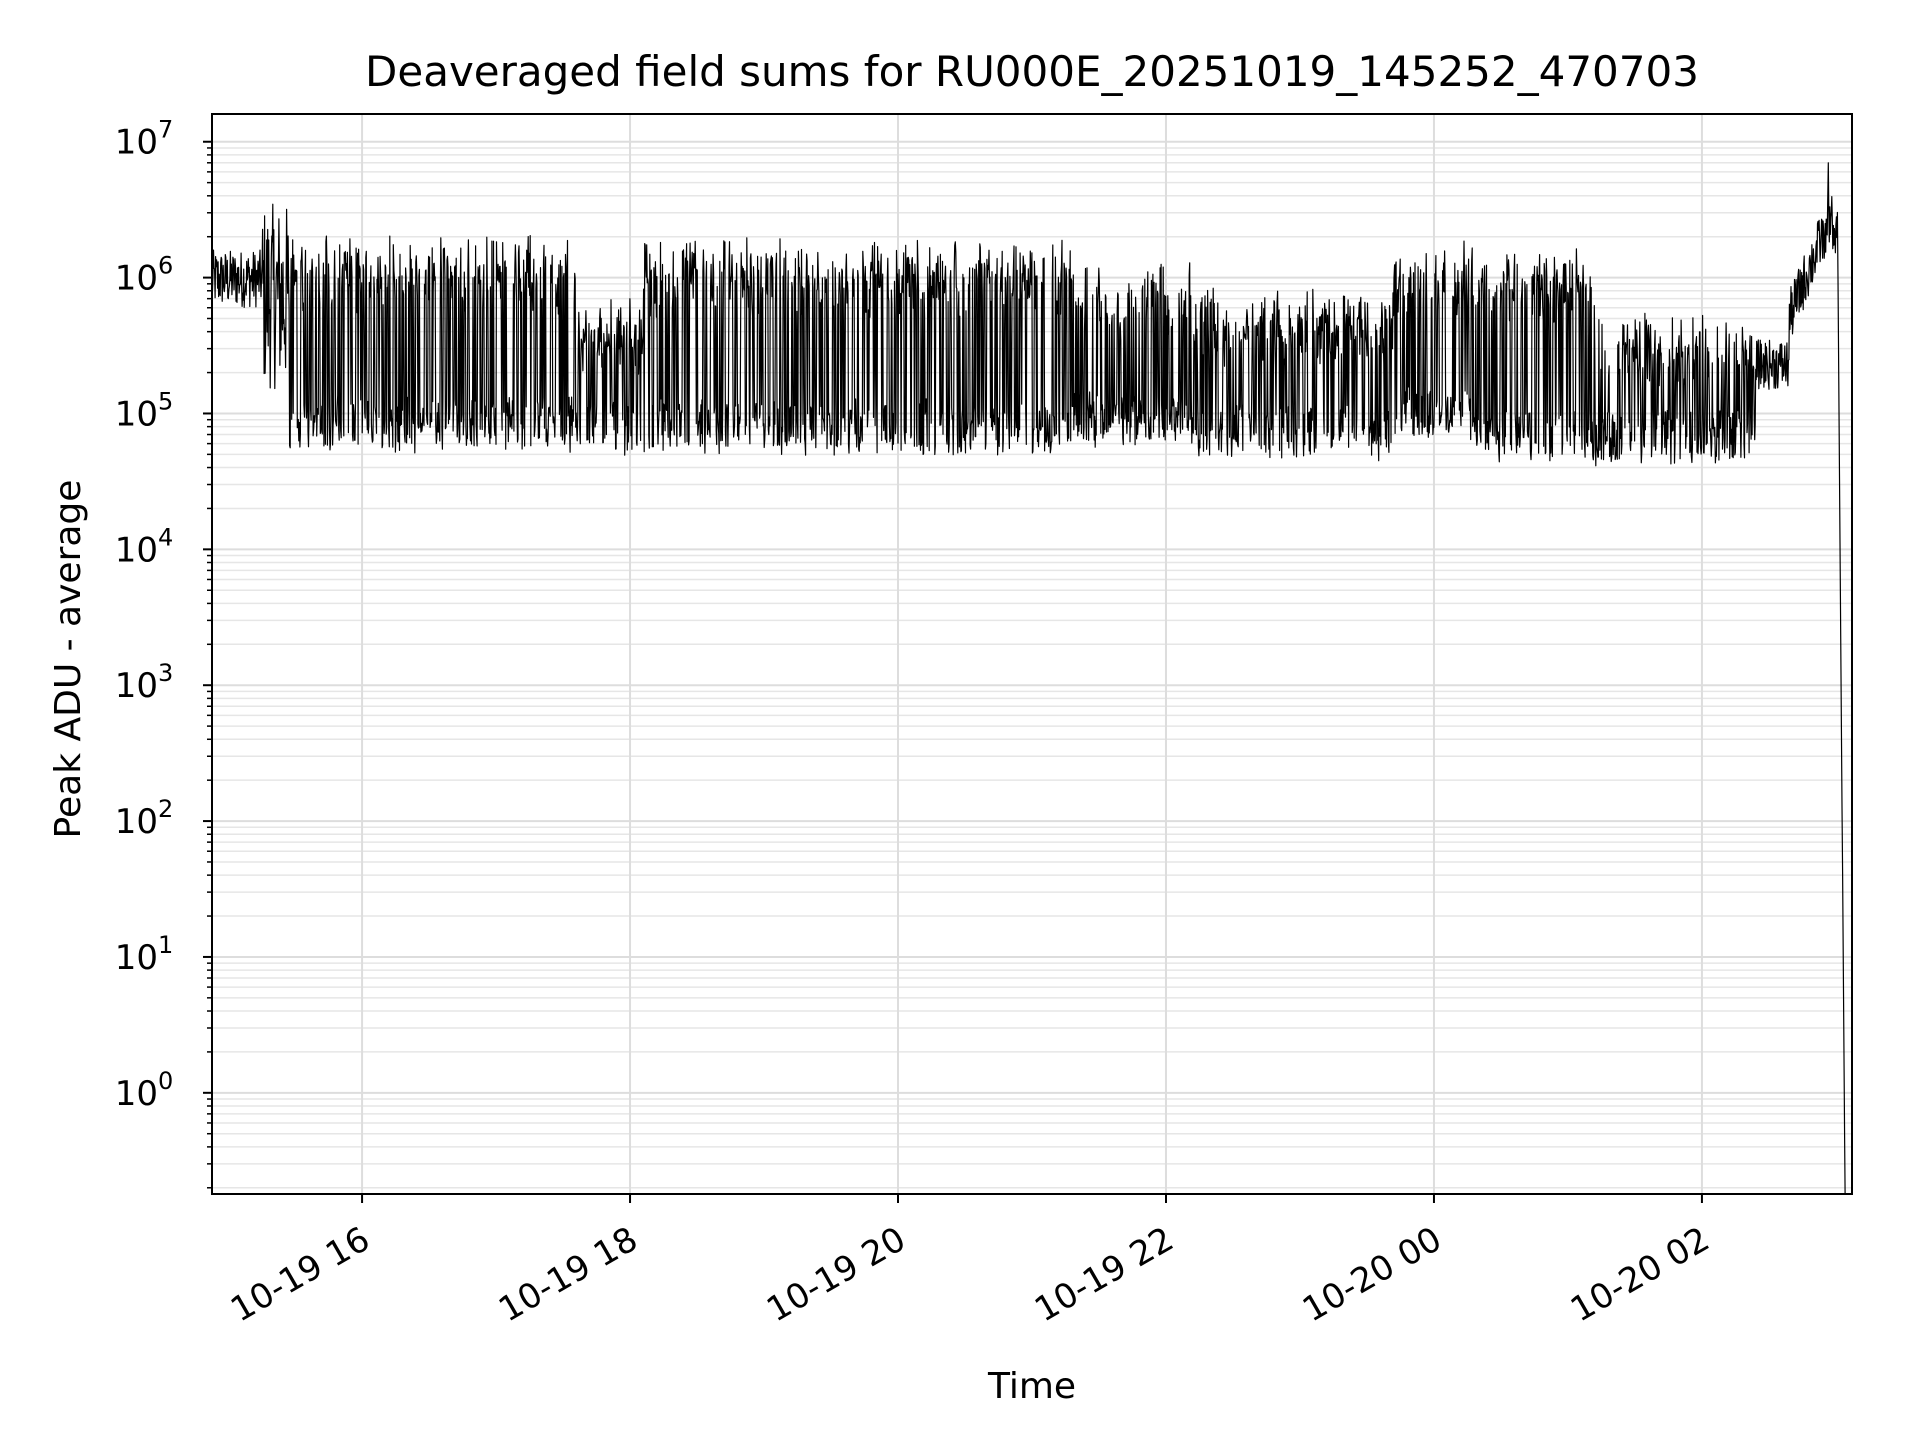 Image resolution: width=1920 pixels, height=1440 pixels. Describe the element at coordinates (1104, 1274) in the screenshot. I see `x-tick-label: 10-19 22` at that location.